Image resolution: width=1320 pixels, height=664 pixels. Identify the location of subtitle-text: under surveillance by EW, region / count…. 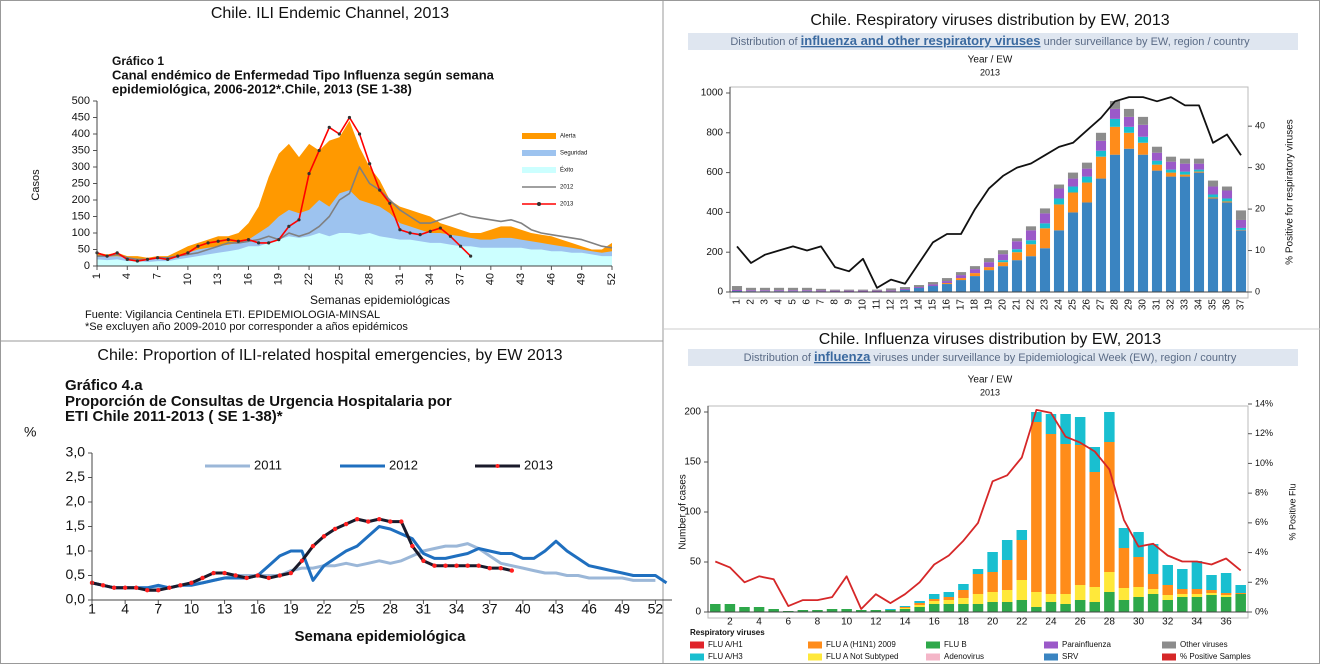
(1146, 42).